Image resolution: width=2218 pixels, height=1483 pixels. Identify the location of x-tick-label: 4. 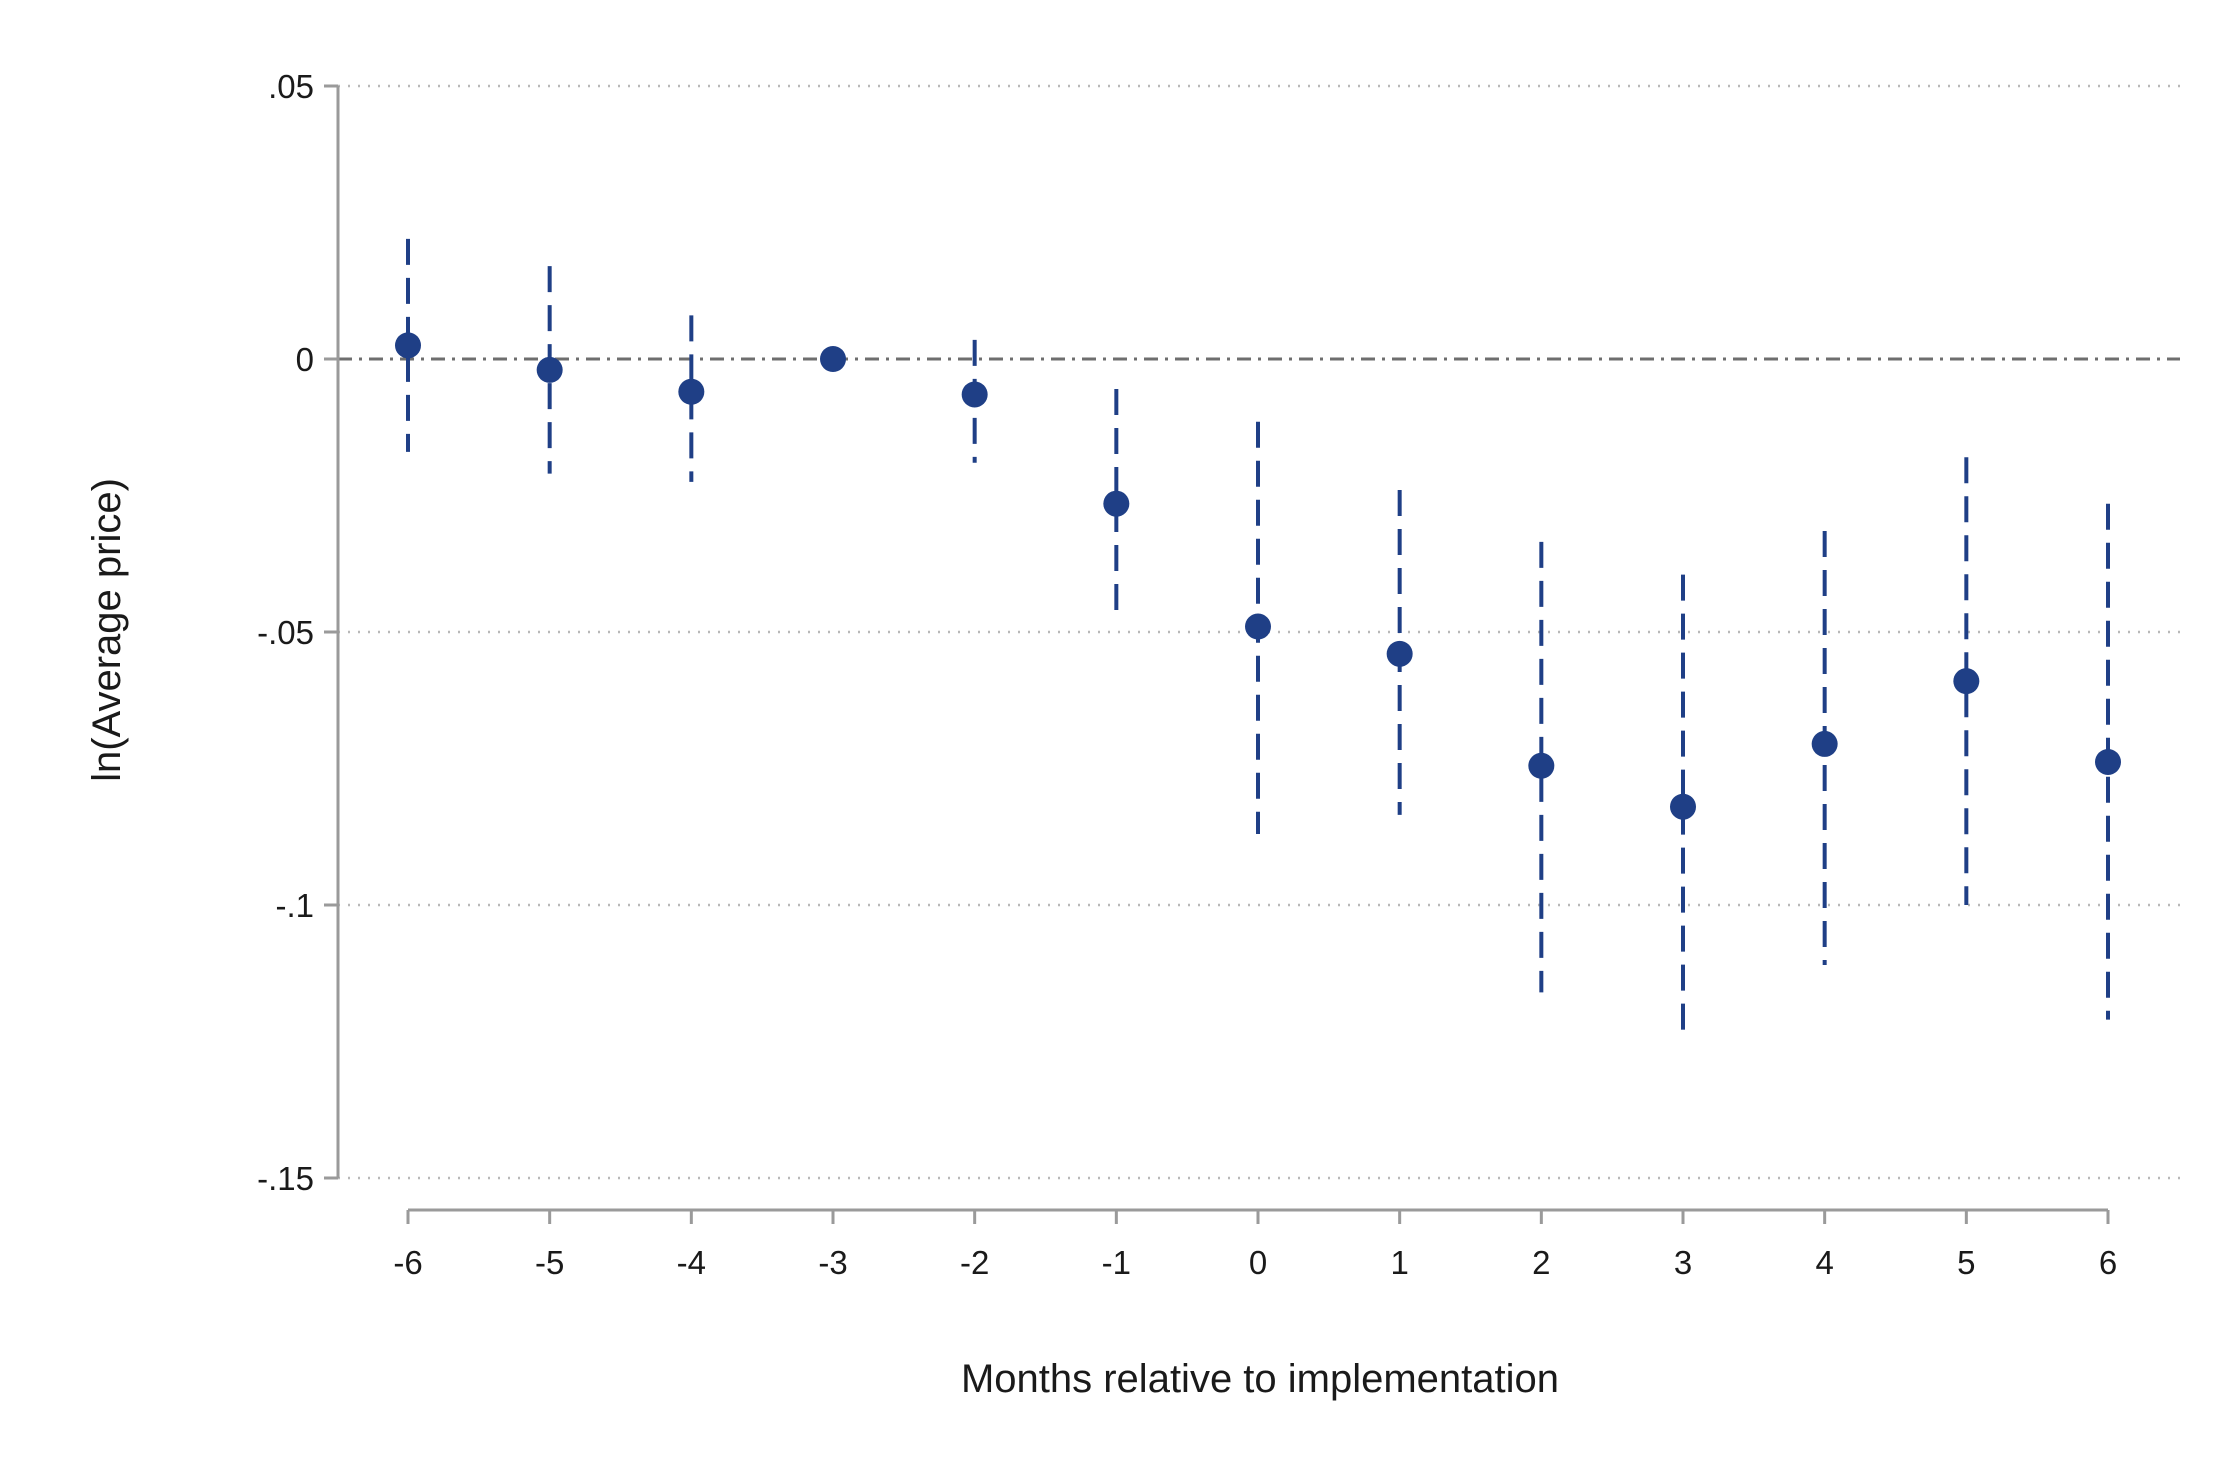
(1824, 1262).